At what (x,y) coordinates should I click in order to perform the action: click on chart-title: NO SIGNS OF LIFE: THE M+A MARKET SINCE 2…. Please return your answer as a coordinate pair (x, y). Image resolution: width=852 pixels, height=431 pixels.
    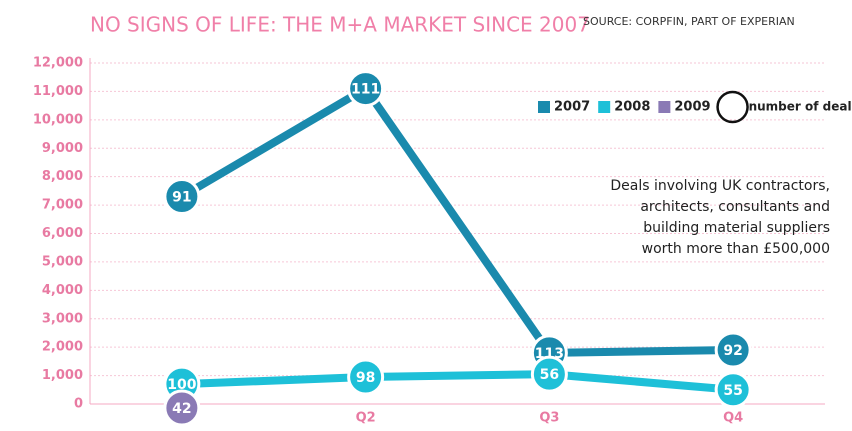
    Looking at the image, I should click on (340, 25).